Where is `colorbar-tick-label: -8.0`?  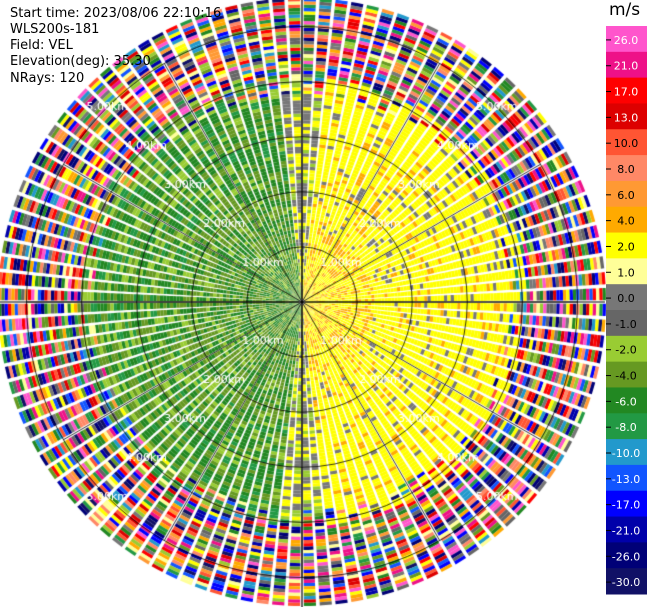 colorbar-tick-label: -8.0 is located at coordinates (625, 427).